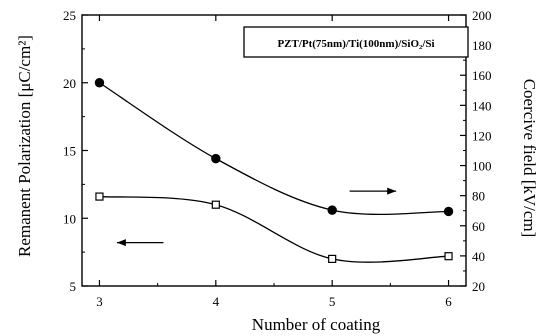 The width and height of the screenshot is (544, 336). What do you see at coordinates (69, 218) in the screenshot?
I see `y-tick-label: 10` at bounding box center [69, 218].